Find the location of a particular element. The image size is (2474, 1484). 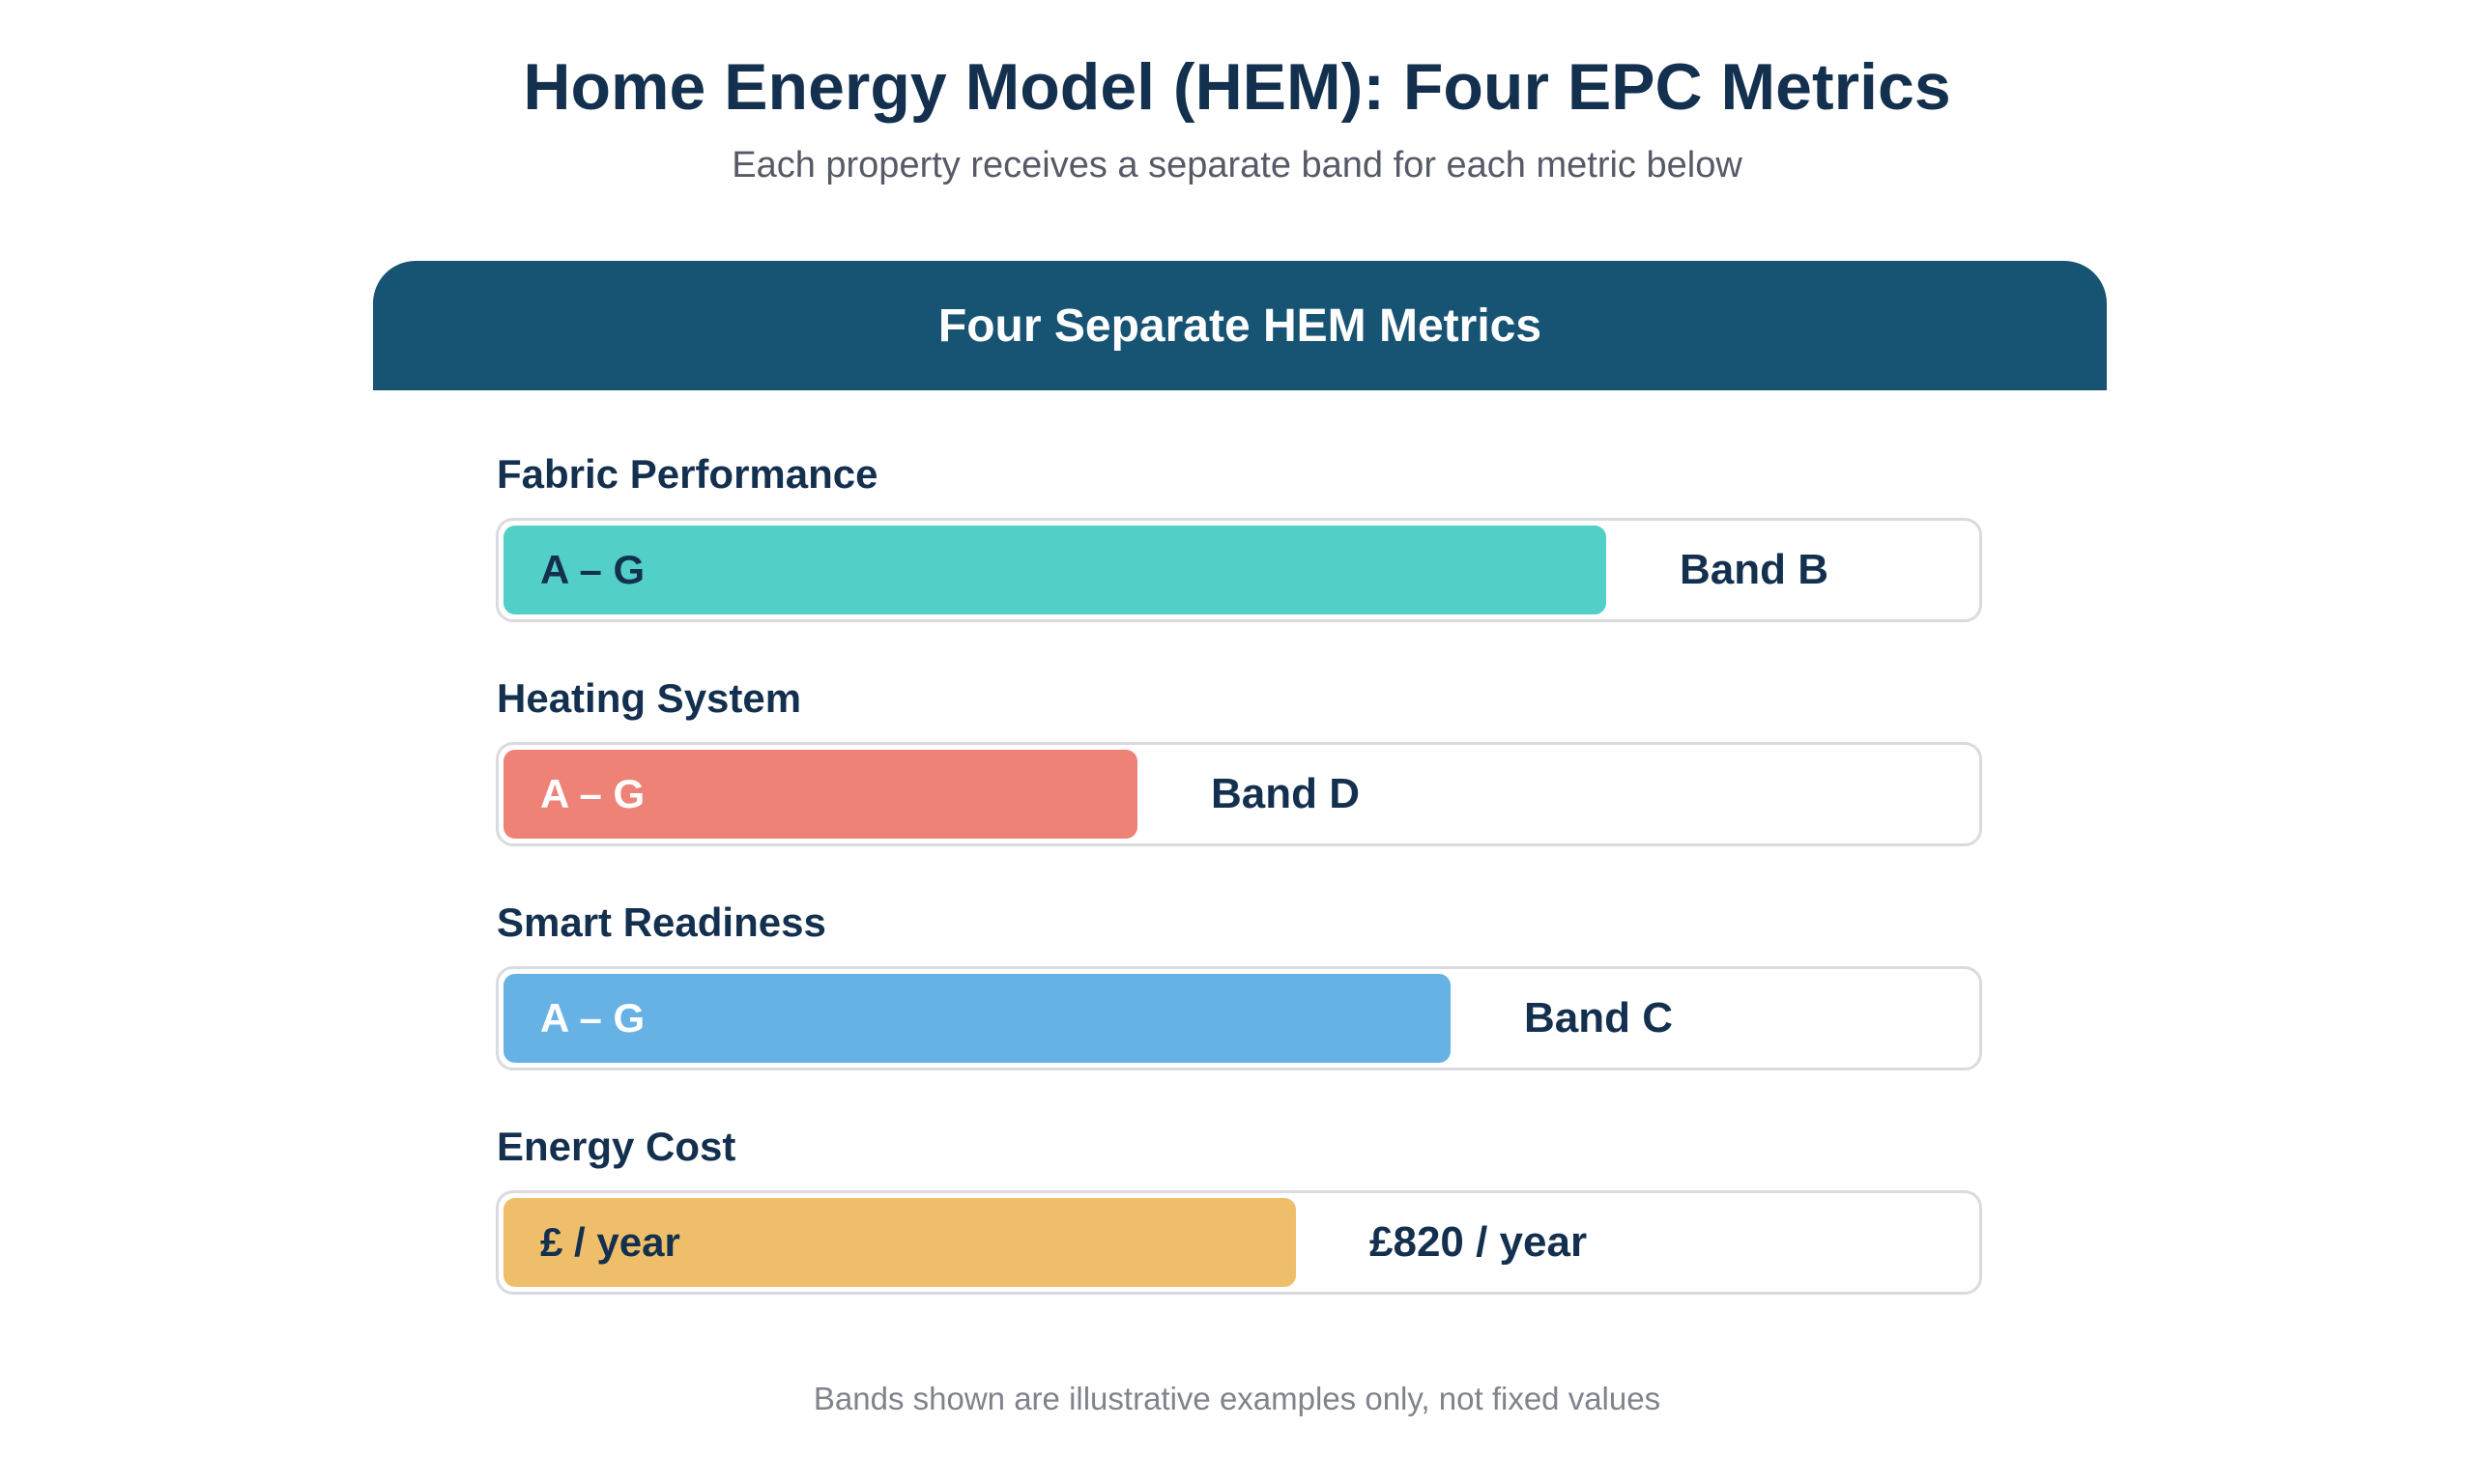

metric-track-heating-system: A – G Band D is located at coordinates (1239, 794).